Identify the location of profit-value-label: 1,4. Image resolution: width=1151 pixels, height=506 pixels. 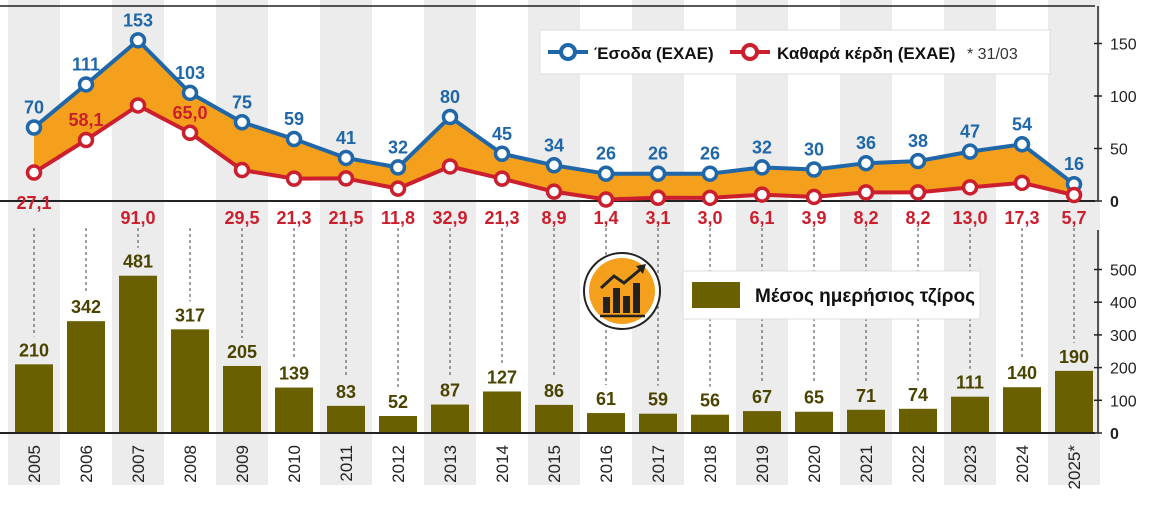
(605, 218).